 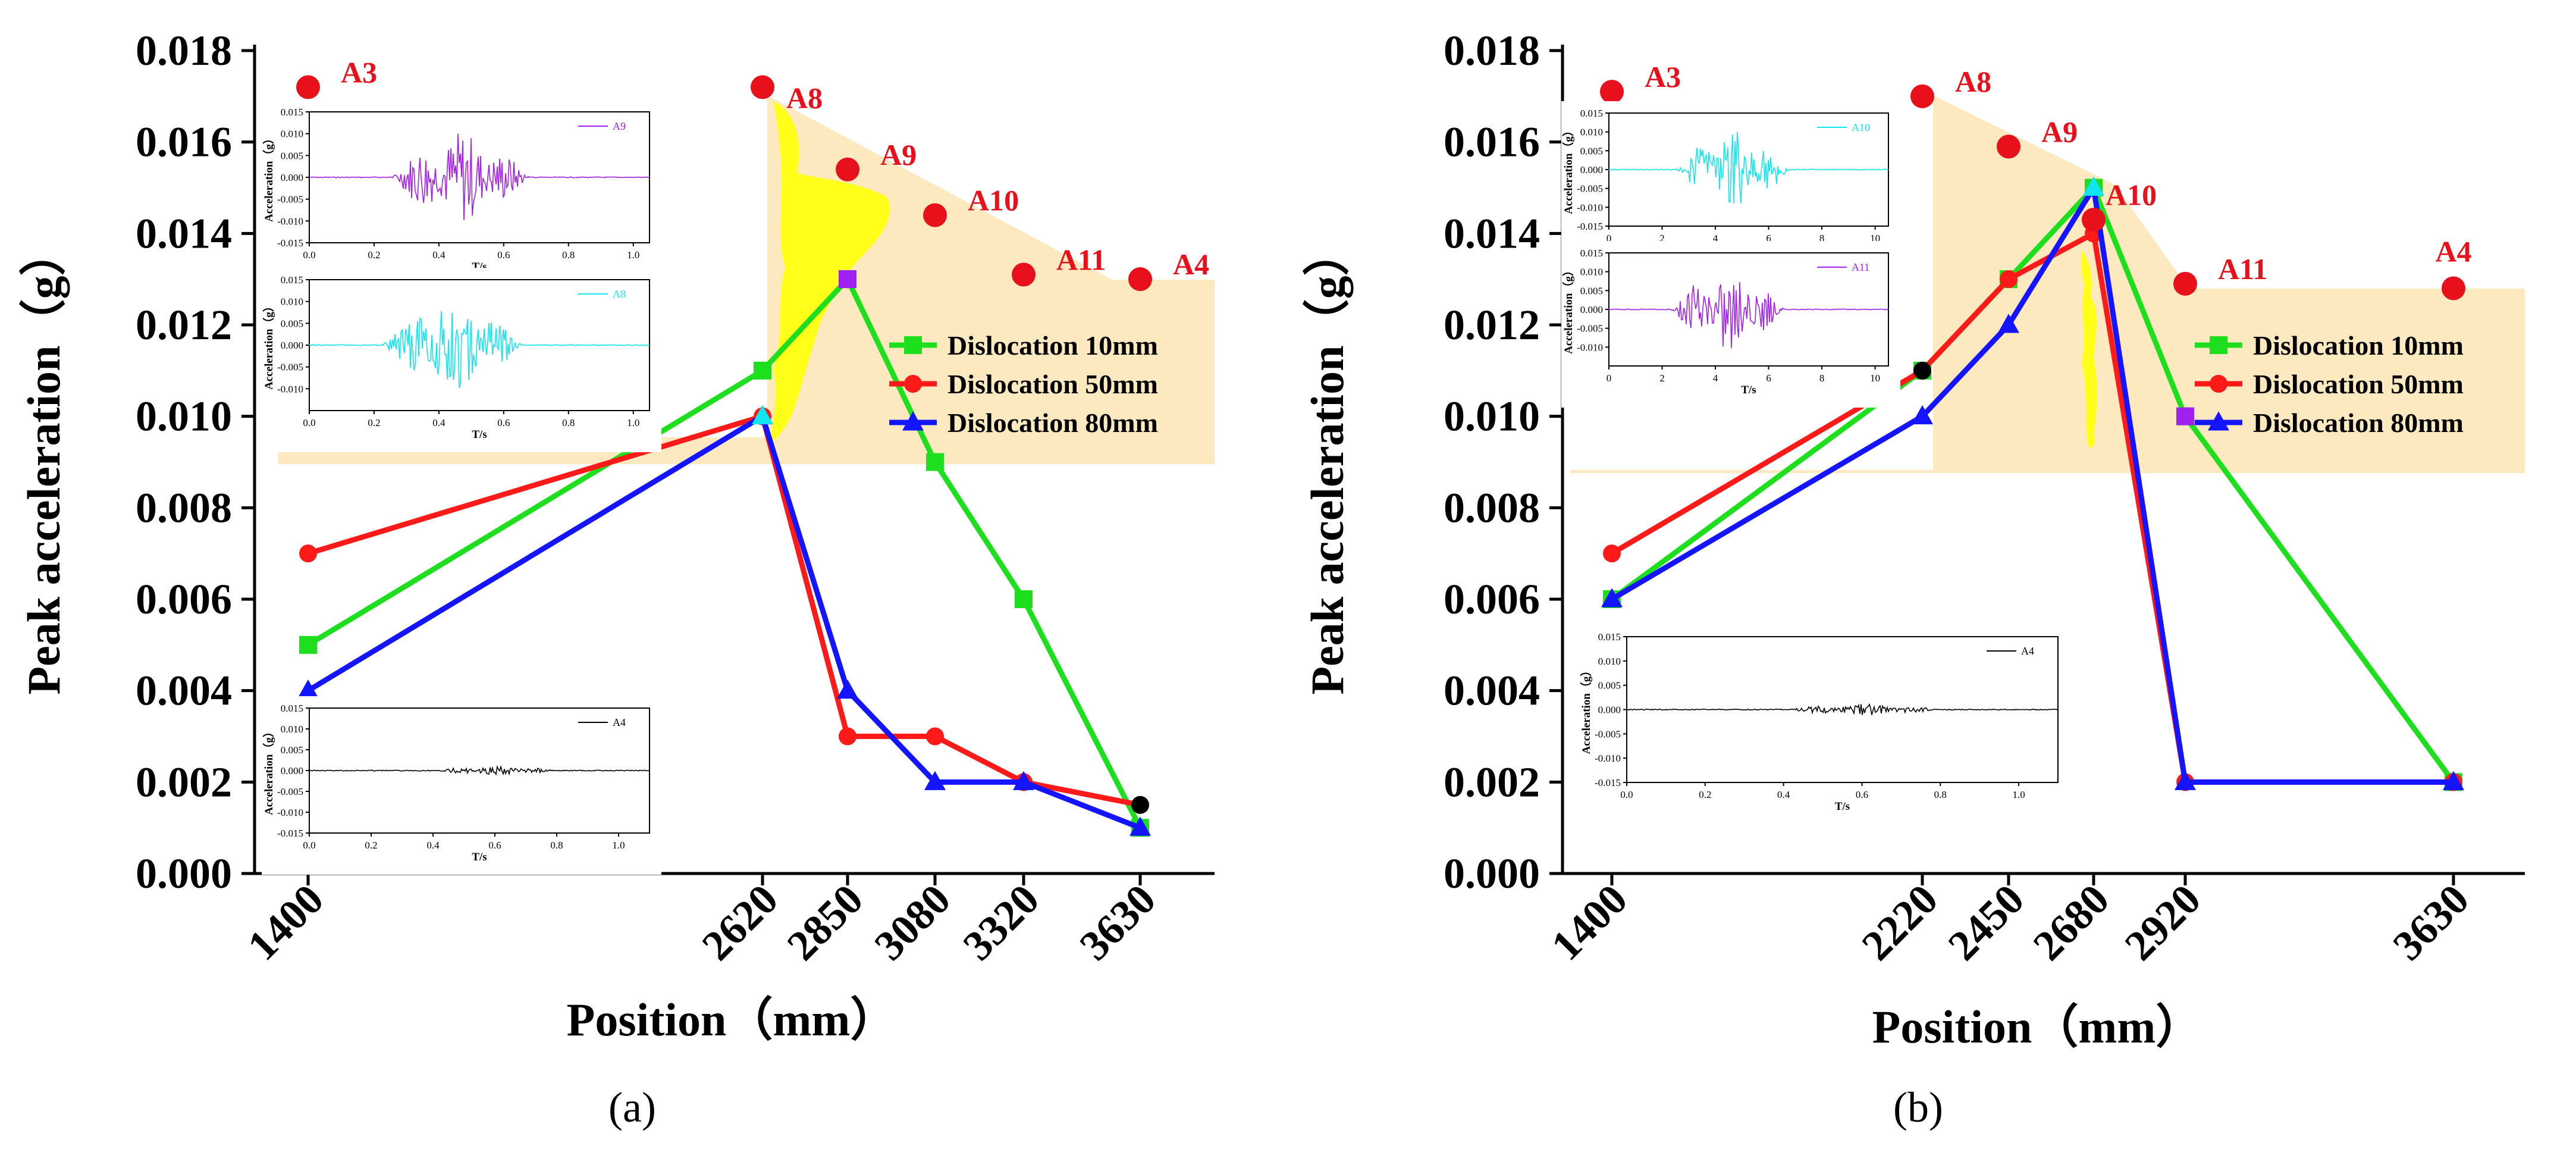 I want to click on sensor-label: A8, so click(x=804, y=97).